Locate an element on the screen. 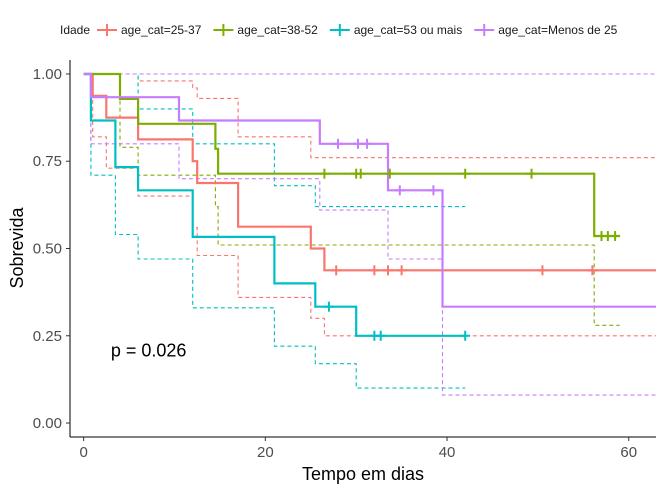 The image size is (664, 492). x-tick-label-1: 20 is located at coordinates (265, 452).